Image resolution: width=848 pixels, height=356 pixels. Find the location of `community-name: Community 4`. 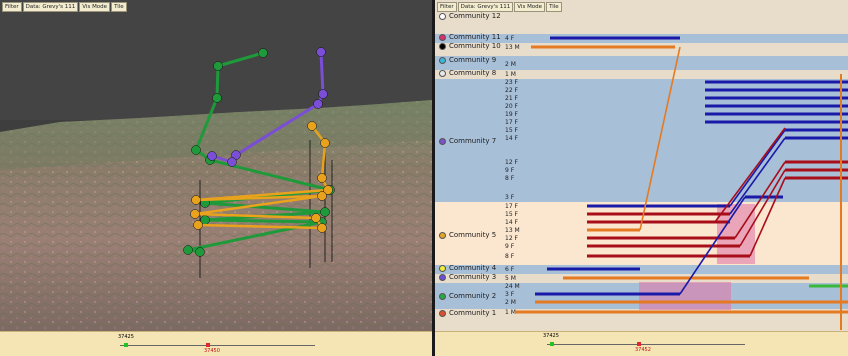

community-name: Community 4 is located at coordinates (473, 268).